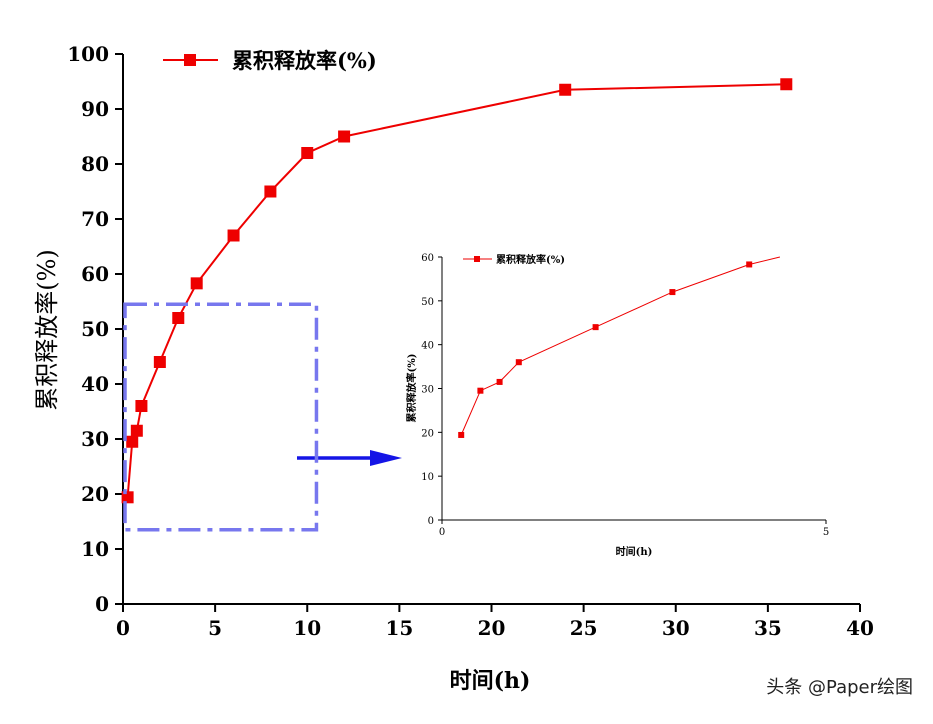  Describe the element at coordinates (95, 109) in the screenshot. I see `main-y-tick-label: 90` at that location.